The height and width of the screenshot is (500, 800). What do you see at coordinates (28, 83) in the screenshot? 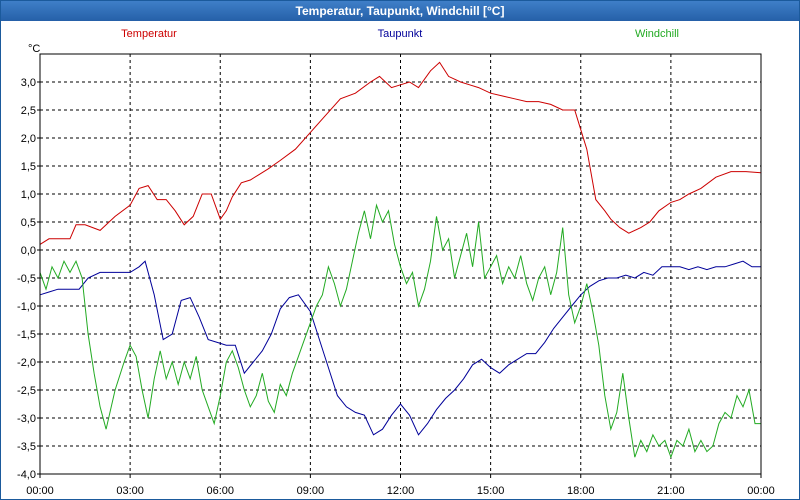
I see `y-tick-label: 3,0` at bounding box center [28, 83].